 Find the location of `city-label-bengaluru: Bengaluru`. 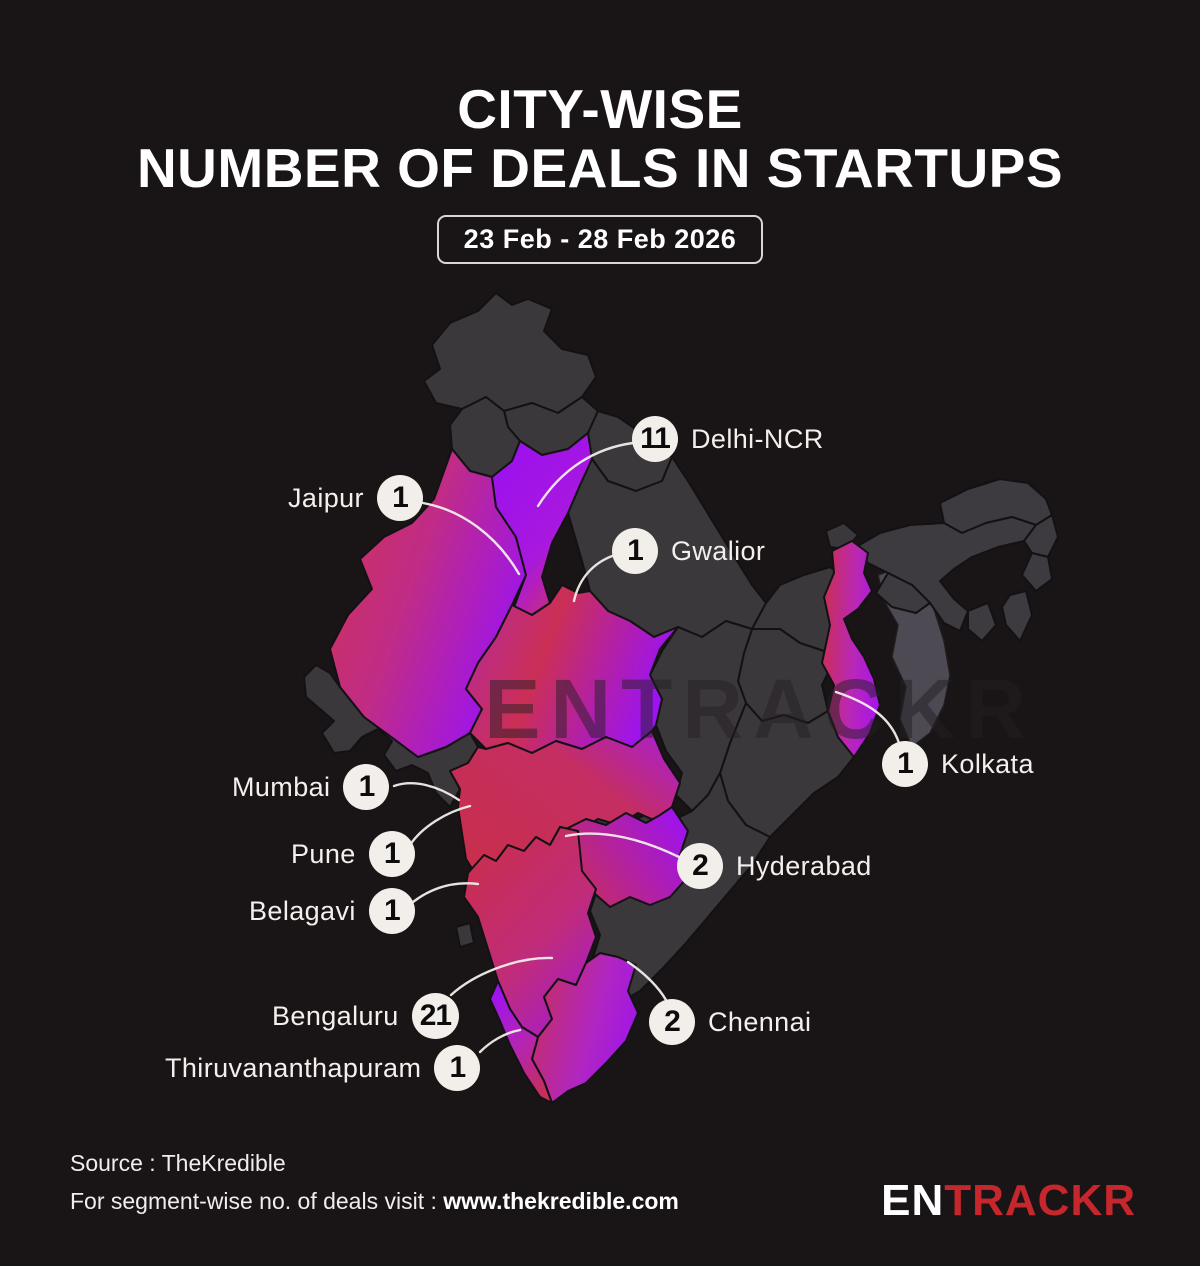

city-label-bengaluru: Bengaluru is located at coordinates (335, 1015).